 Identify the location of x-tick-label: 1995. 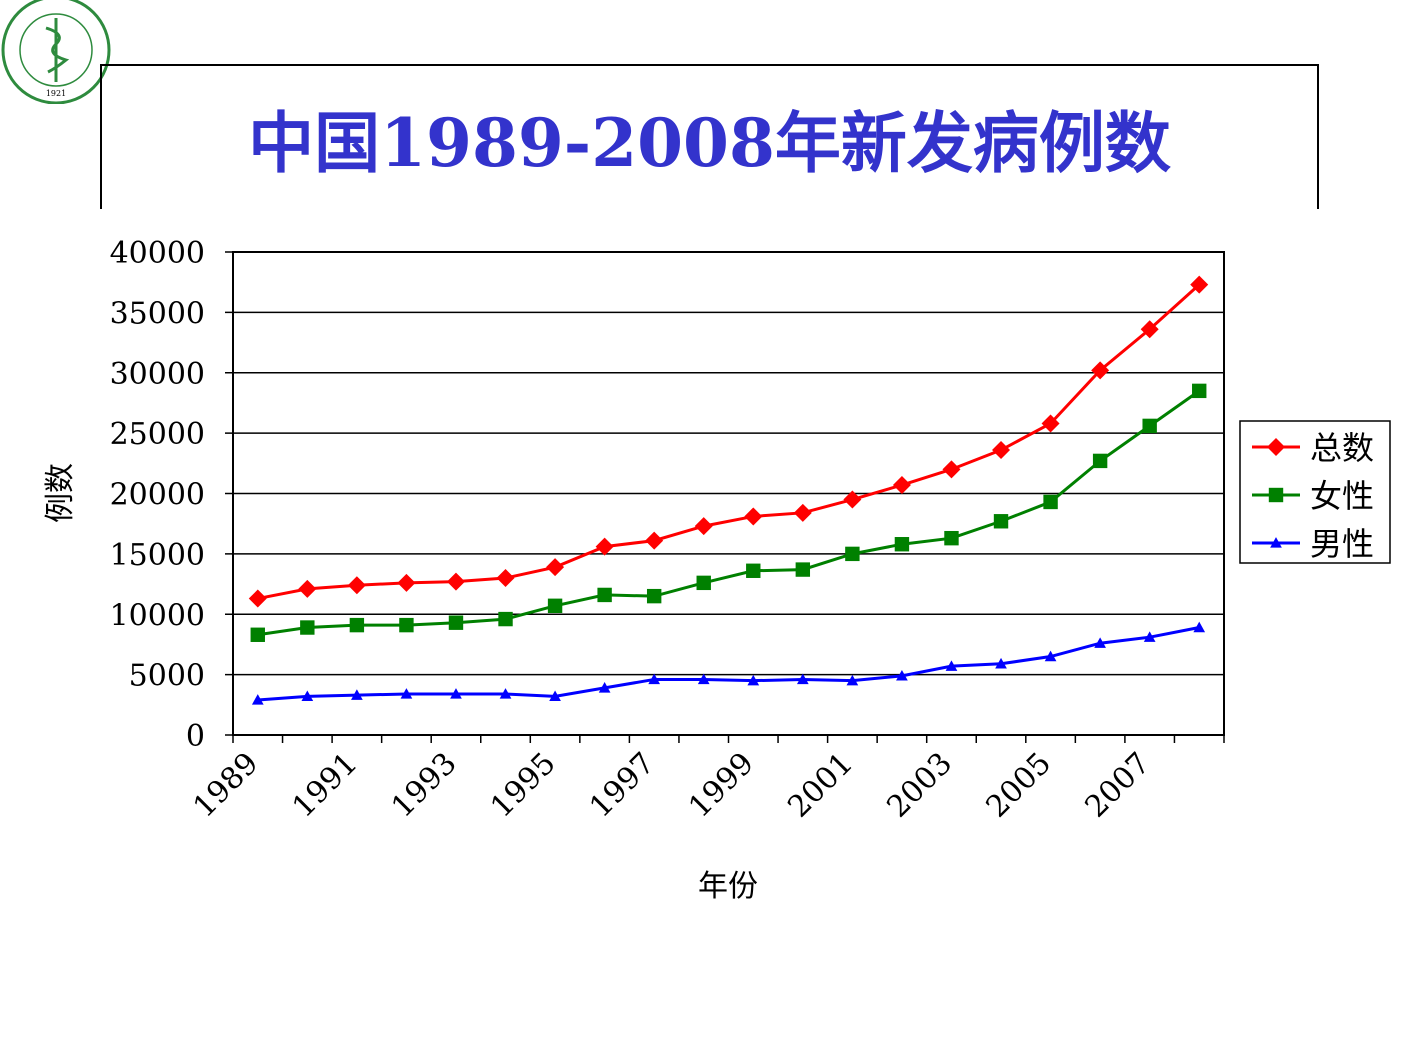
(523, 785).